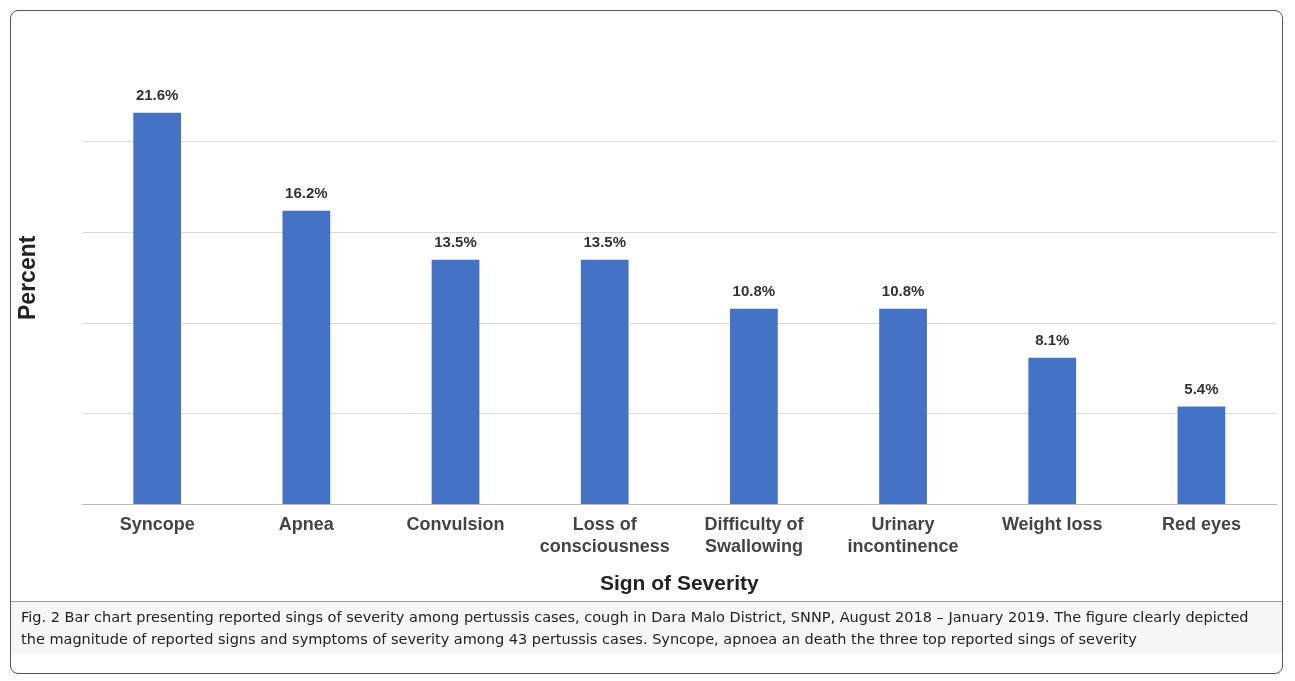 The image size is (1295, 681). What do you see at coordinates (679, 583) in the screenshot?
I see `x-axis-title: Sign of Severity` at bounding box center [679, 583].